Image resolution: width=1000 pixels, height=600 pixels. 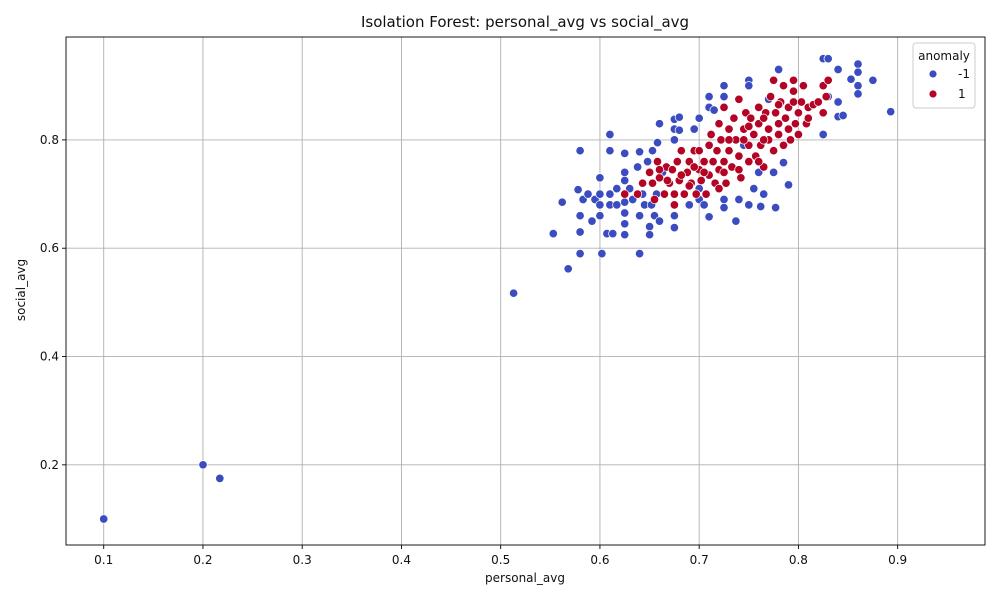 What do you see at coordinates (699, 560) in the screenshot?
I see `x-tick-label: 0.7` at bounding box center [699, 560].